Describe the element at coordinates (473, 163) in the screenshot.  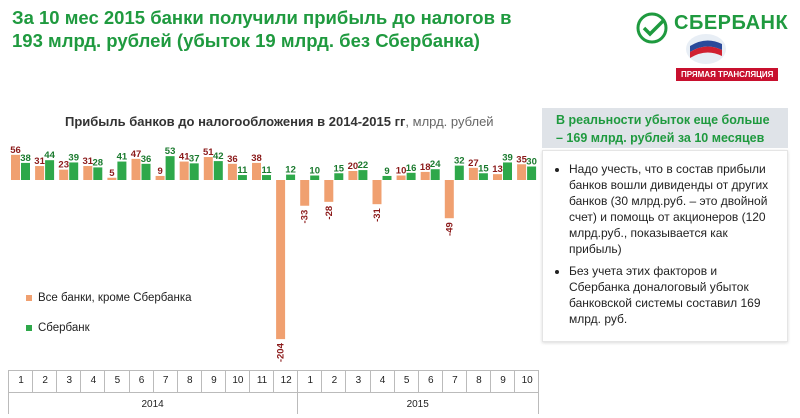
I see `data-label-other-banks: 27` at that location.